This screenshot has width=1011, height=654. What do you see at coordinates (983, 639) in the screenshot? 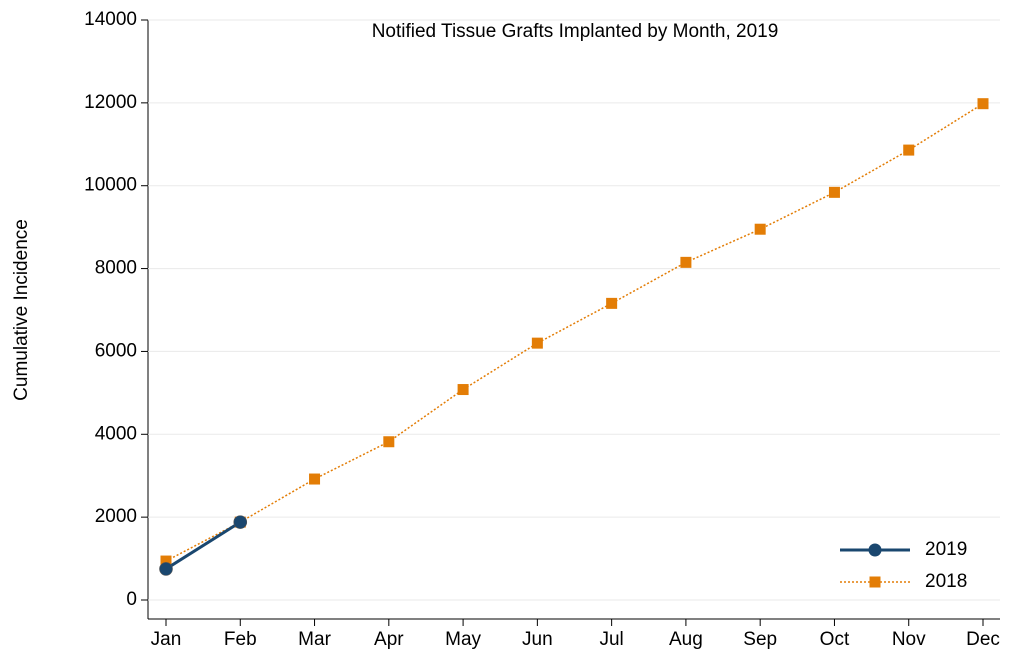
I see `x-tick-label: Dec` at bounding box center [983, 639].